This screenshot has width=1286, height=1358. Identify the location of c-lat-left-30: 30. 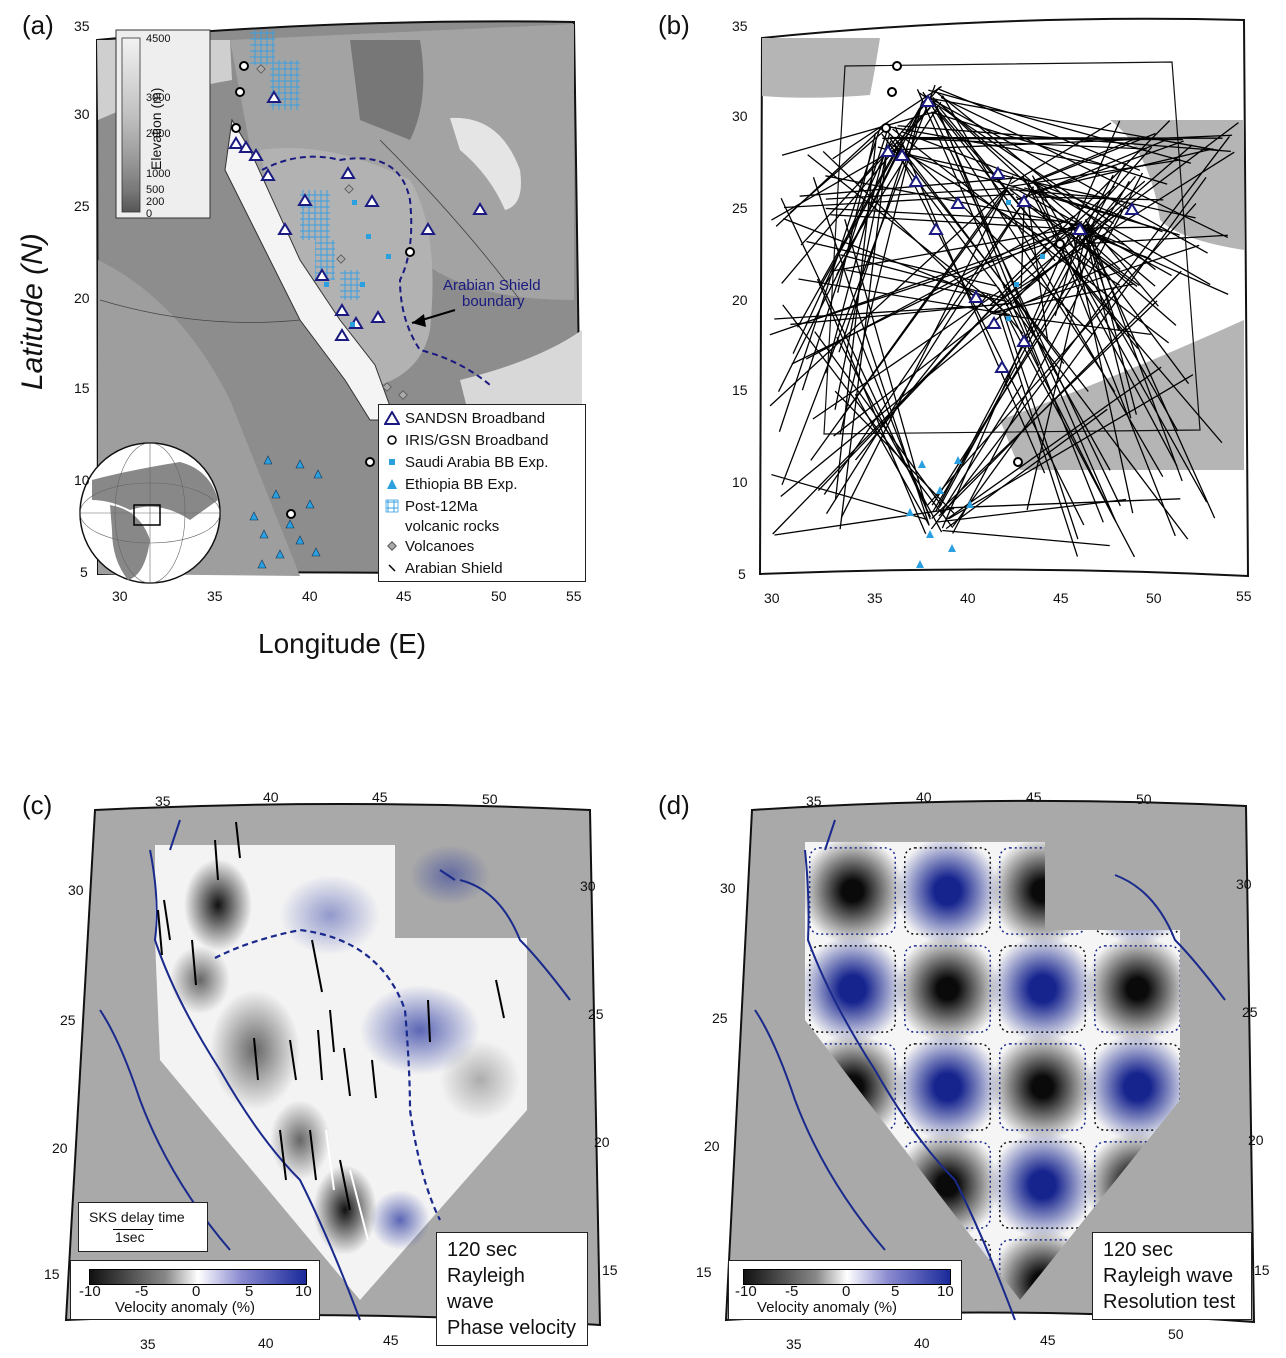
(76, 890).